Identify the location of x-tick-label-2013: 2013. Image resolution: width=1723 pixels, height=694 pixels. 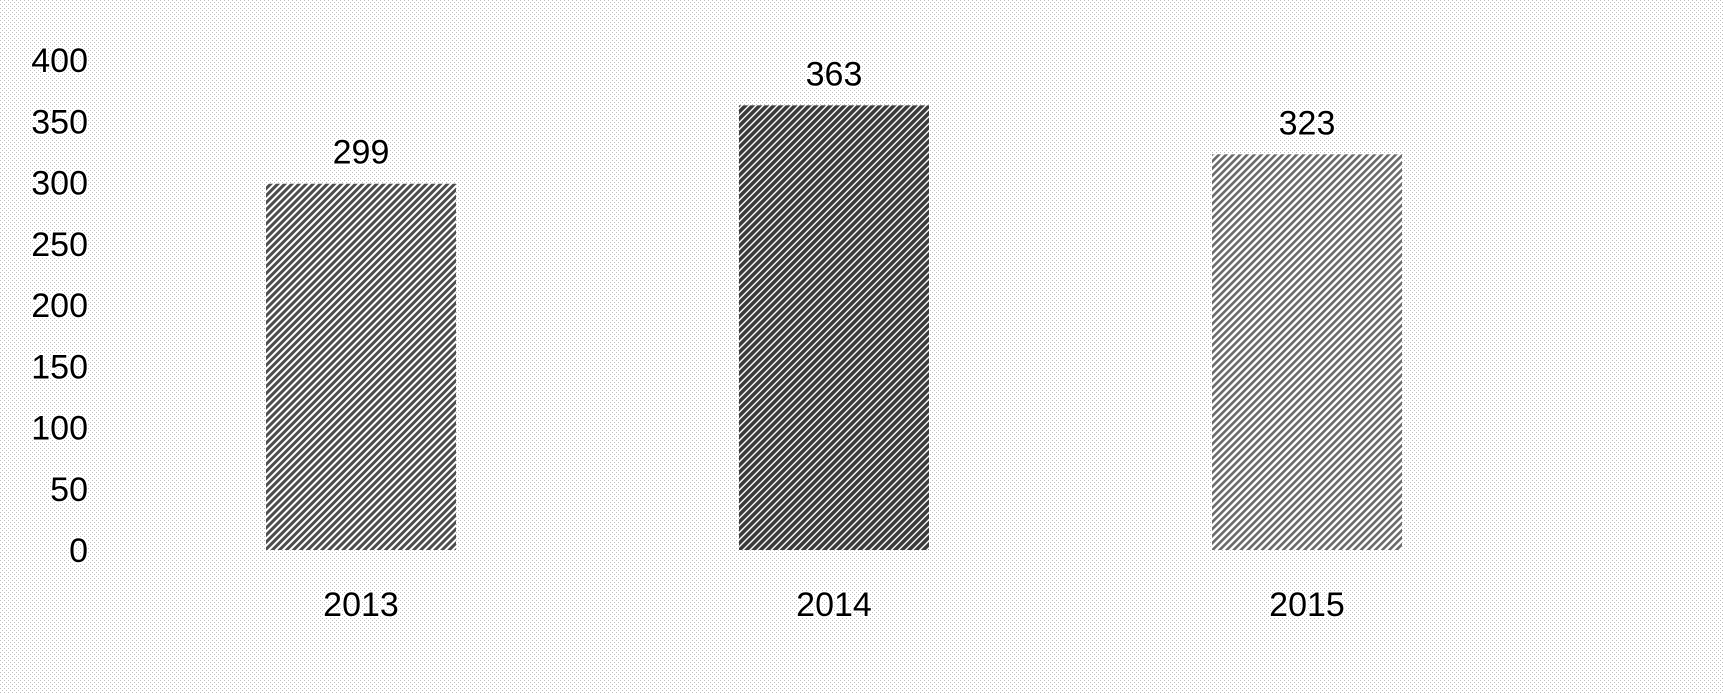
(361, 605).